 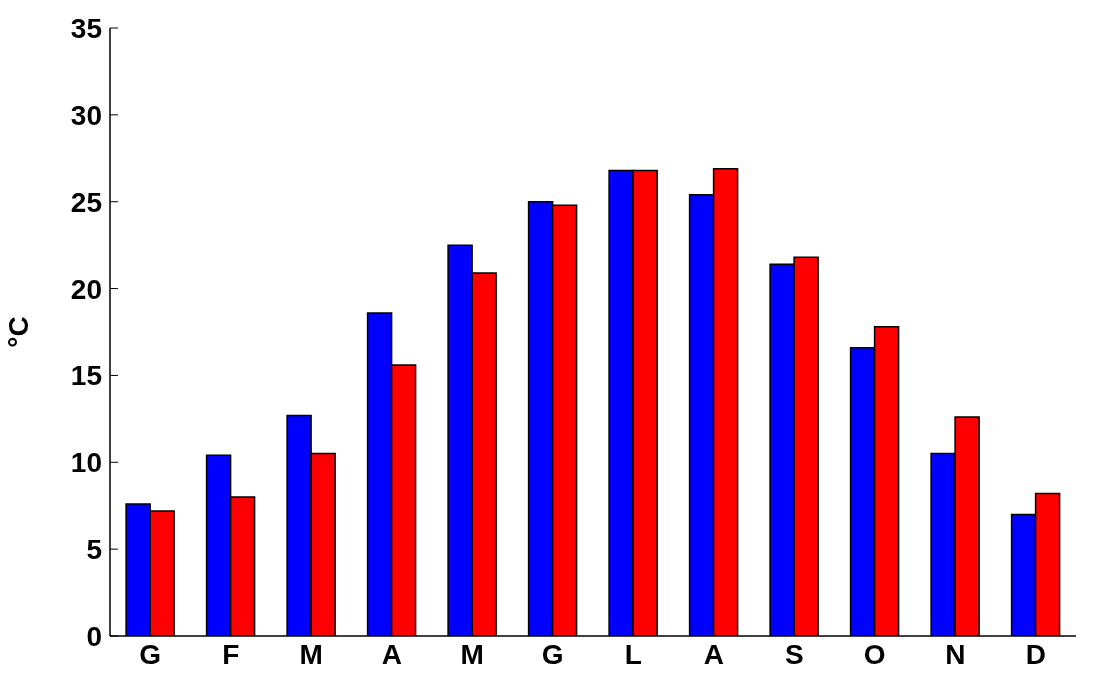 I want to click on y-axis-title: °C, so click(x=18, y=332).